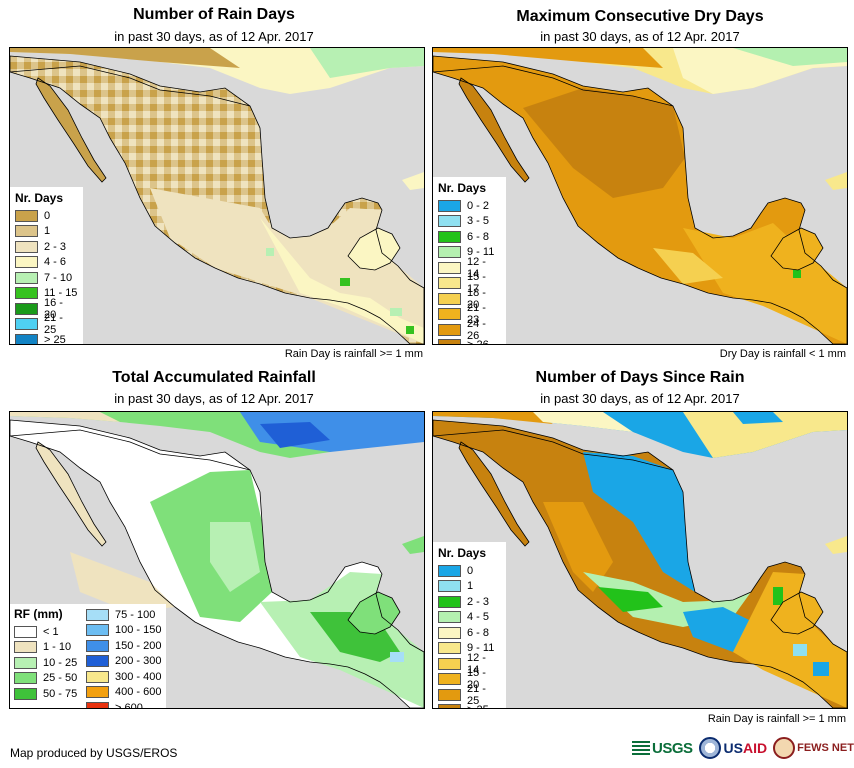 The height and width of the screenshot is (768, 854). I want to click on total-rainfall-legend-entry: 150 - 200, so click(124, 646).